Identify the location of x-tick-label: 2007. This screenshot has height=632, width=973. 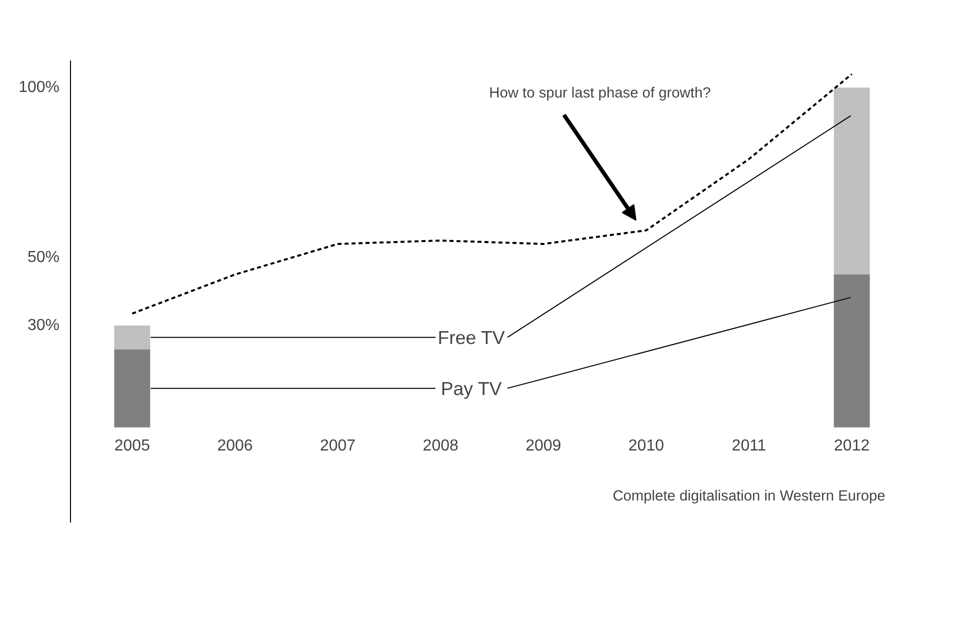
(338, 445).